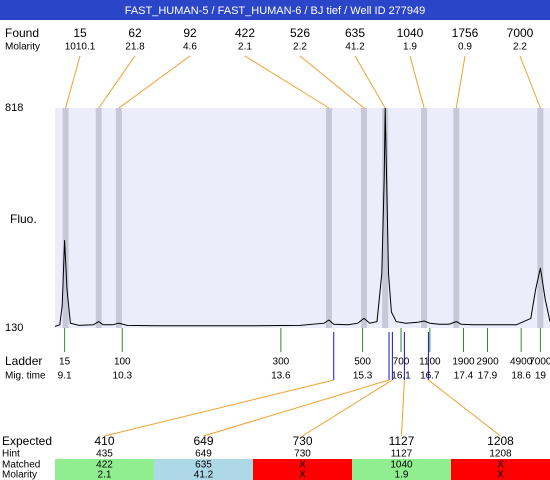 The height and width of the screenshot is (480, 550). Describe the element at coordinates (19, 475) in the screenshot. I see `expected-row-label: Molarity` at that location.